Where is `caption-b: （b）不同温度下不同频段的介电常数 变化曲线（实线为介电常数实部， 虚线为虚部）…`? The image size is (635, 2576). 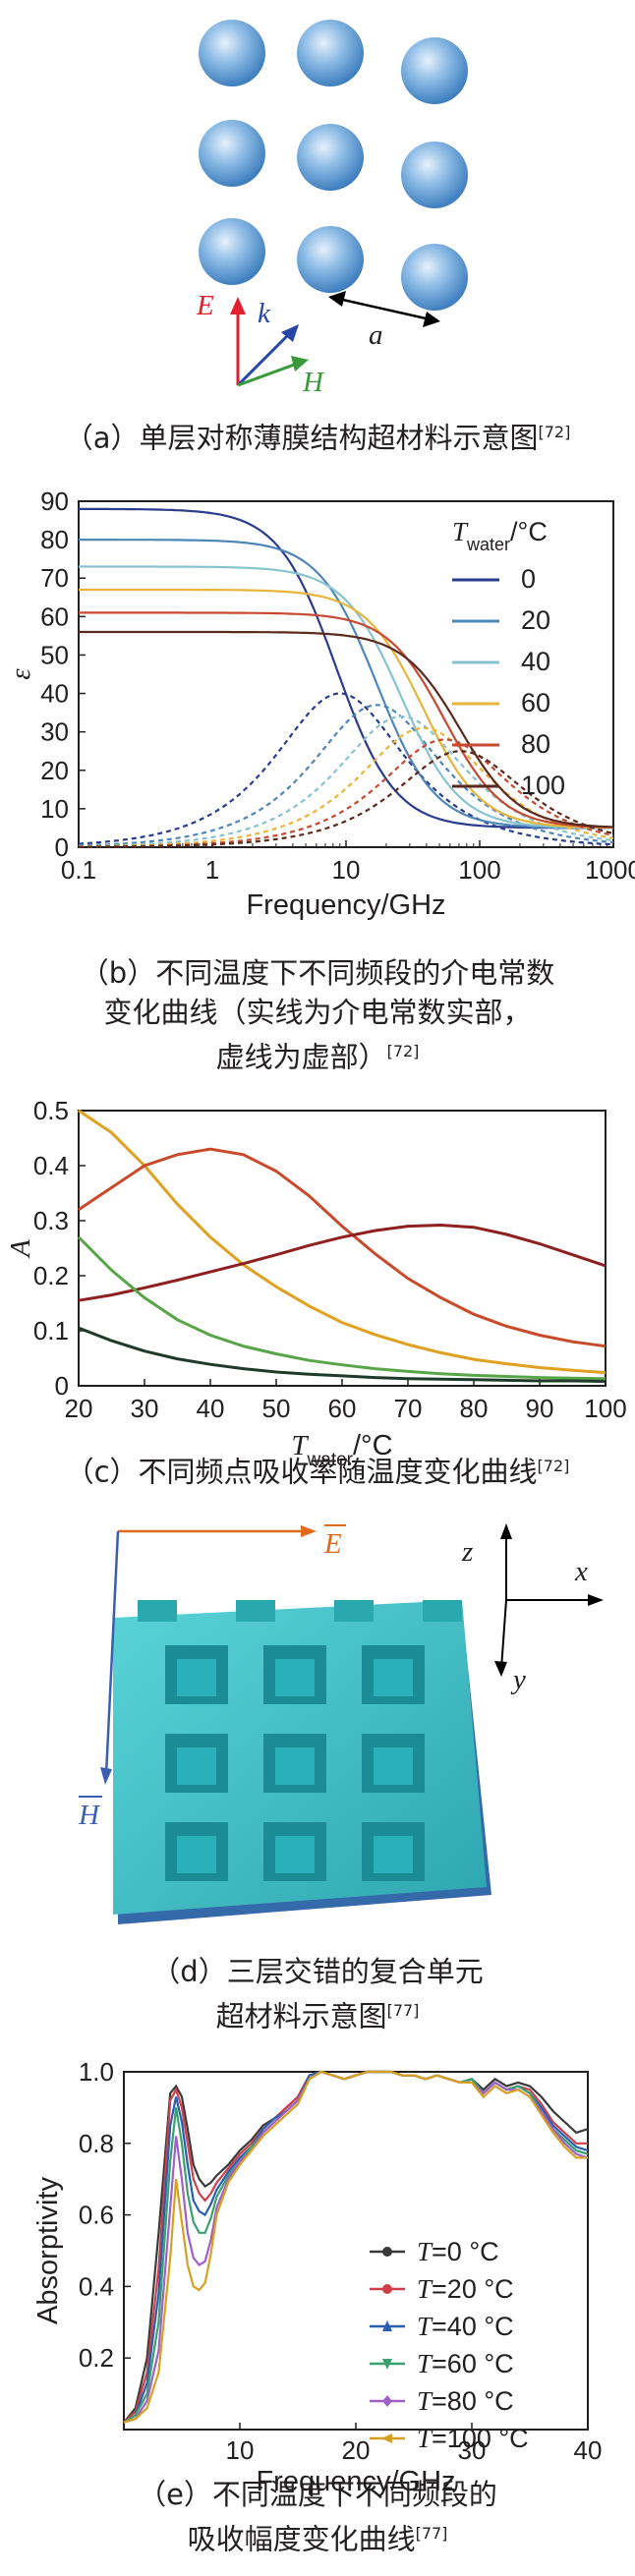 caption-b: （b）不同温度下不同频段的介电常数 变化曲线（实线为介电常数实部， 虚线为虚部）… is located at coordinates (317, 1015).